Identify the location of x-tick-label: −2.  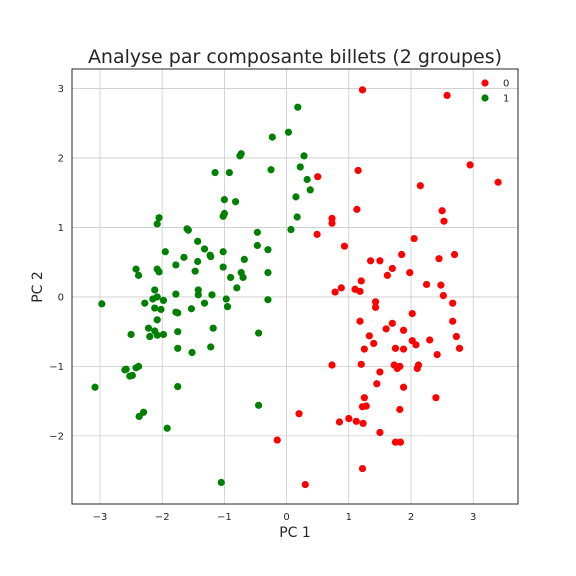
(162, 517).